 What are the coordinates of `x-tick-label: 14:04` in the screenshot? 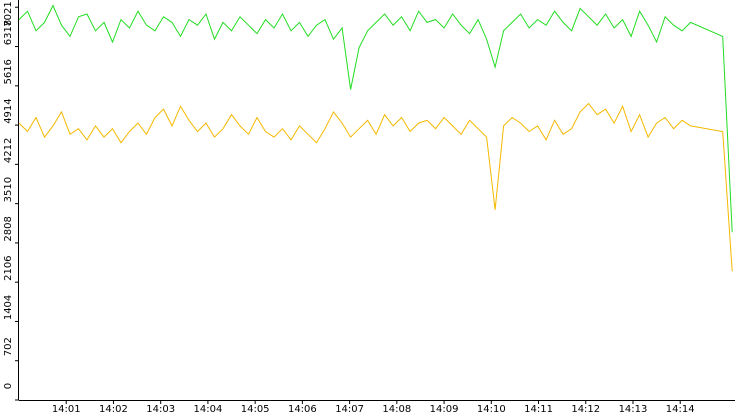 It's located at (208, 409).